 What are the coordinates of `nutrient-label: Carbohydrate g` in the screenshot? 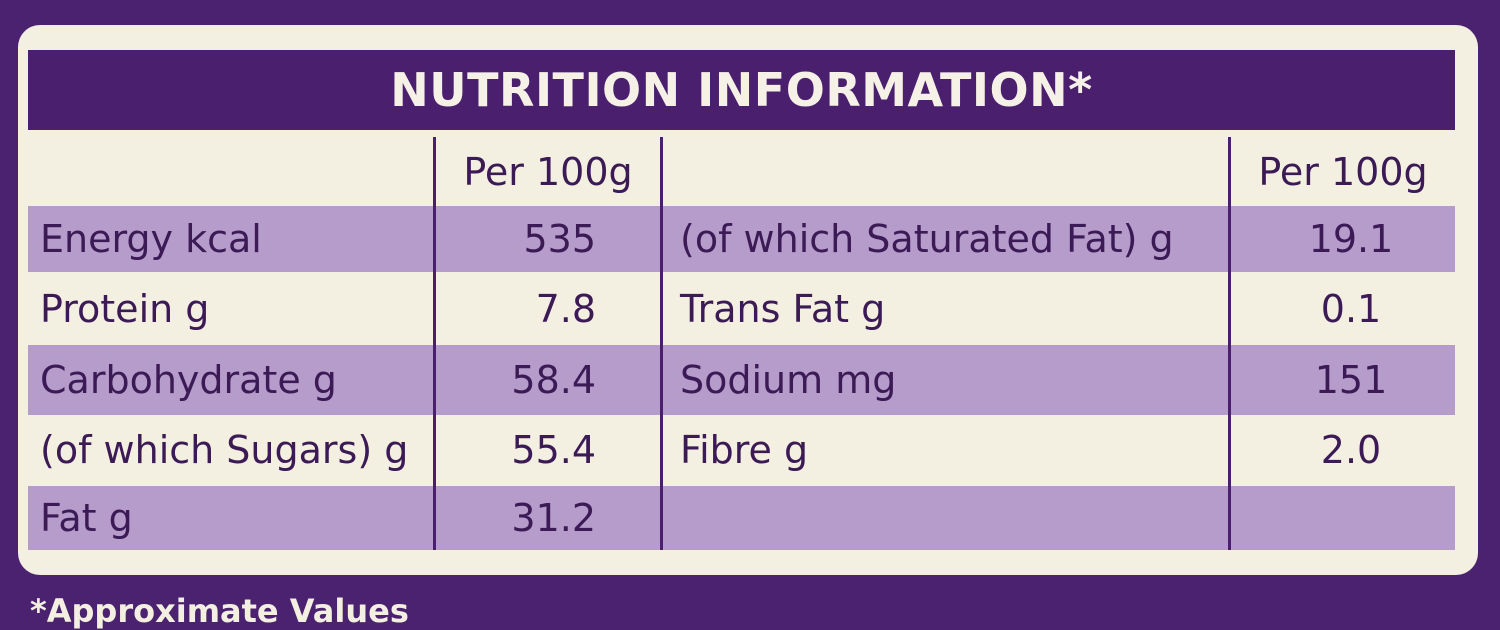 It's located at (188, 380).